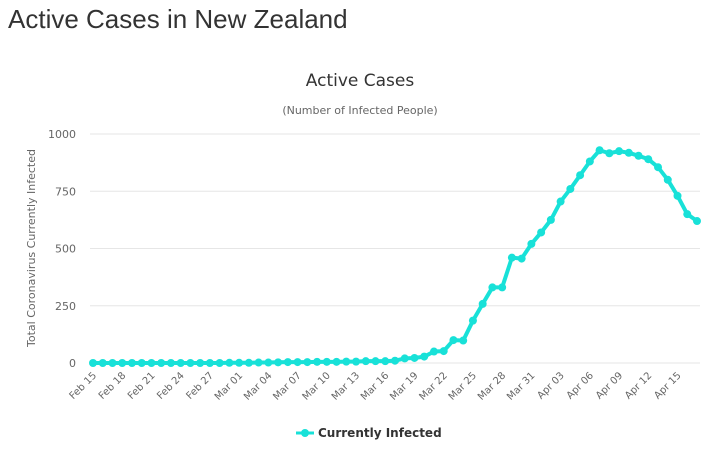  I want to click on chart-subtitle: (Number of Infected People), so click(359, 110).